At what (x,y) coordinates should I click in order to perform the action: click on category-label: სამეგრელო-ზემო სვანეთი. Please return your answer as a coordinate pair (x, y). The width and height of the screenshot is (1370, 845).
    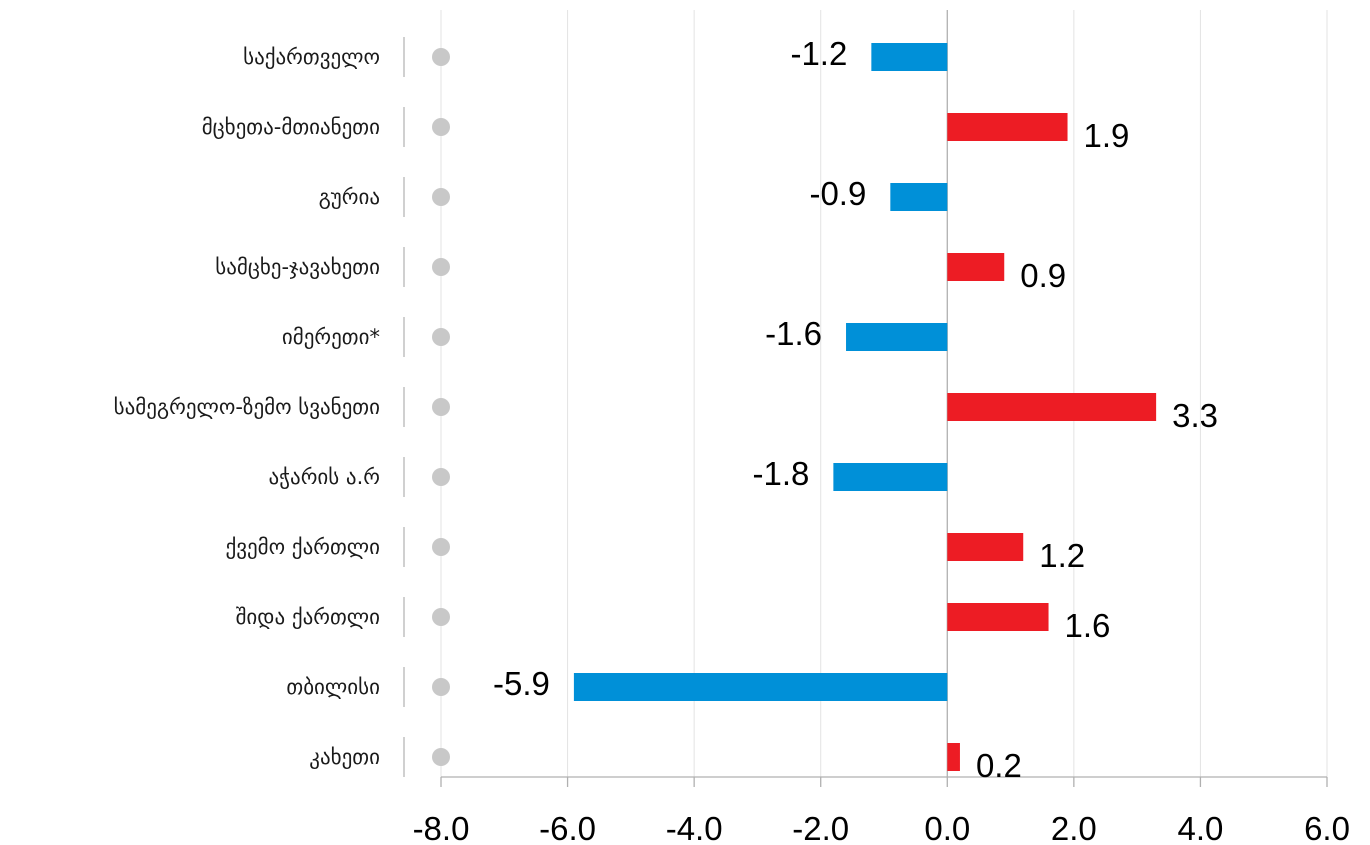
    Looking at the image, I should click on (247, 407).